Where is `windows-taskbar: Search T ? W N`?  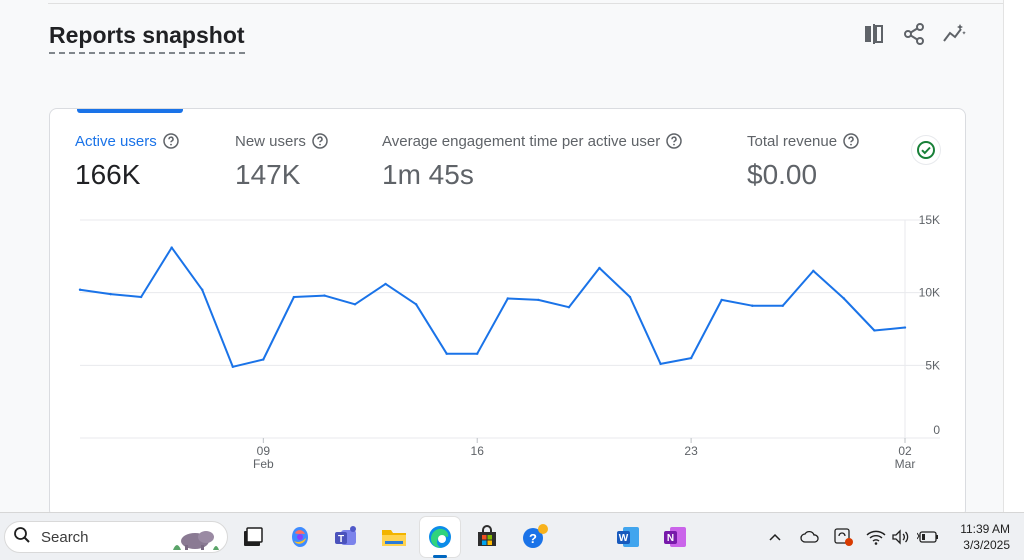
windows-taskbar: Search T ? W N is located at coordinates (512, 536).